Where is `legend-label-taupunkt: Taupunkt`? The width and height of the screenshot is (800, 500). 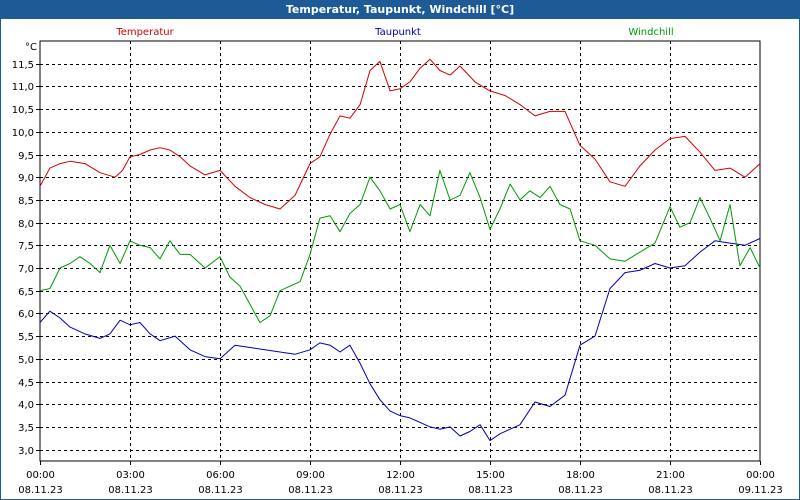 legend-label-taupunkt: Taupunkt is located at coordinates (397, 32).